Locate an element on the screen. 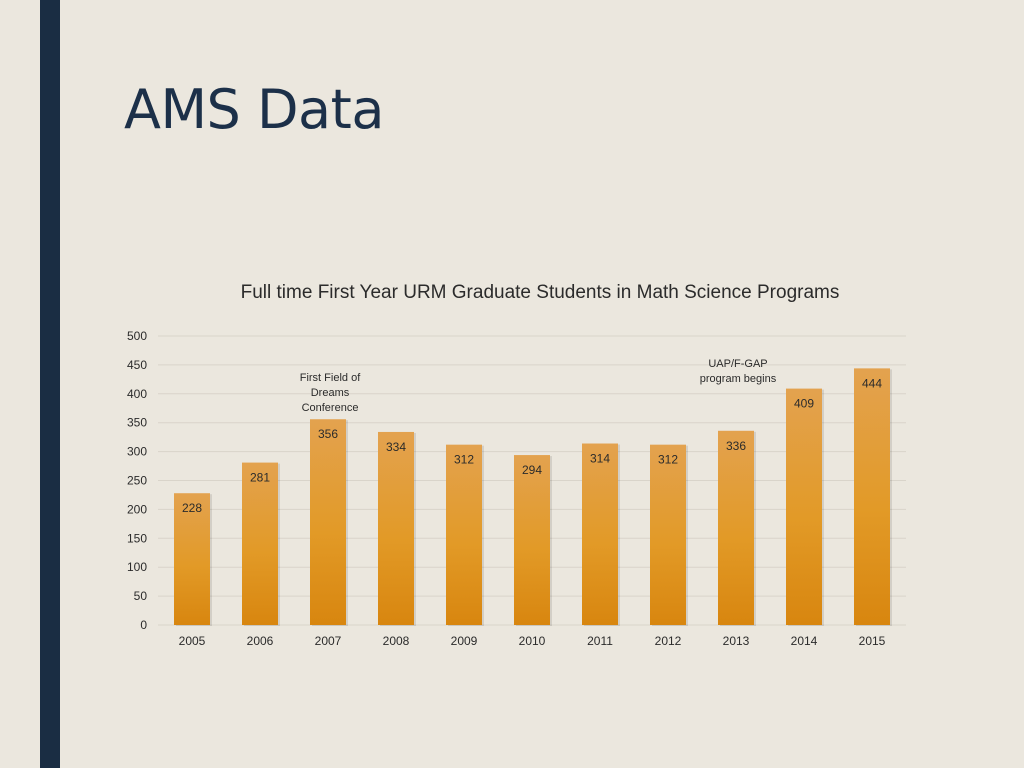 The width and height of the screenshot is (1024, 768). bar-2012 is located at coordinates (668, 534).